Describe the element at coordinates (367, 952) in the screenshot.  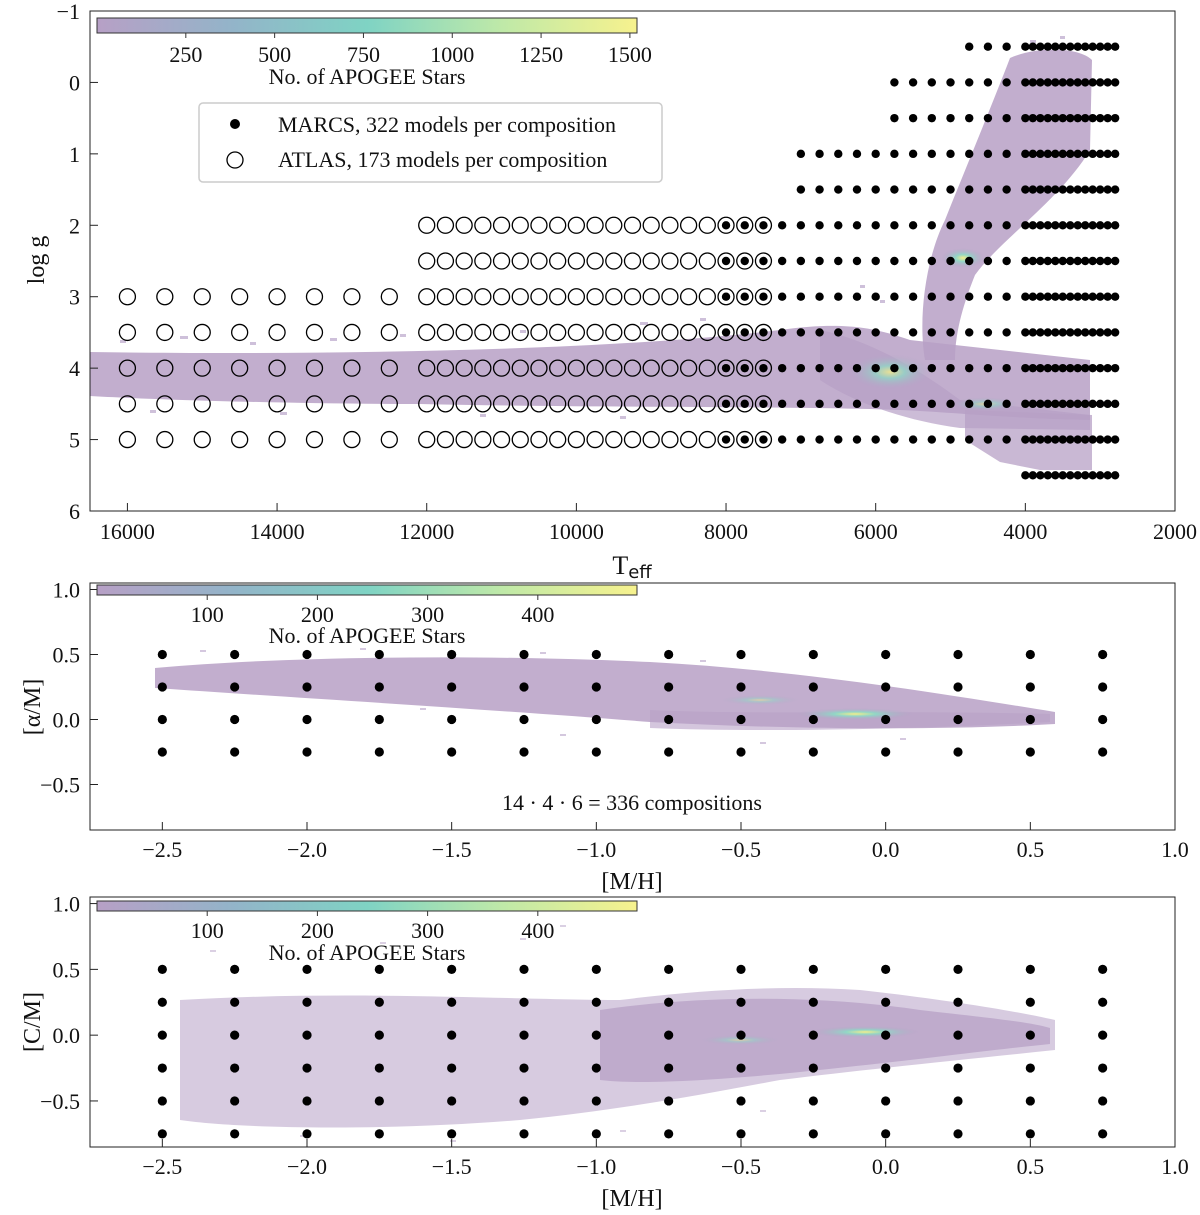
I see `carbon-colorbar-label: No. of APOGEE Stars` at that location.